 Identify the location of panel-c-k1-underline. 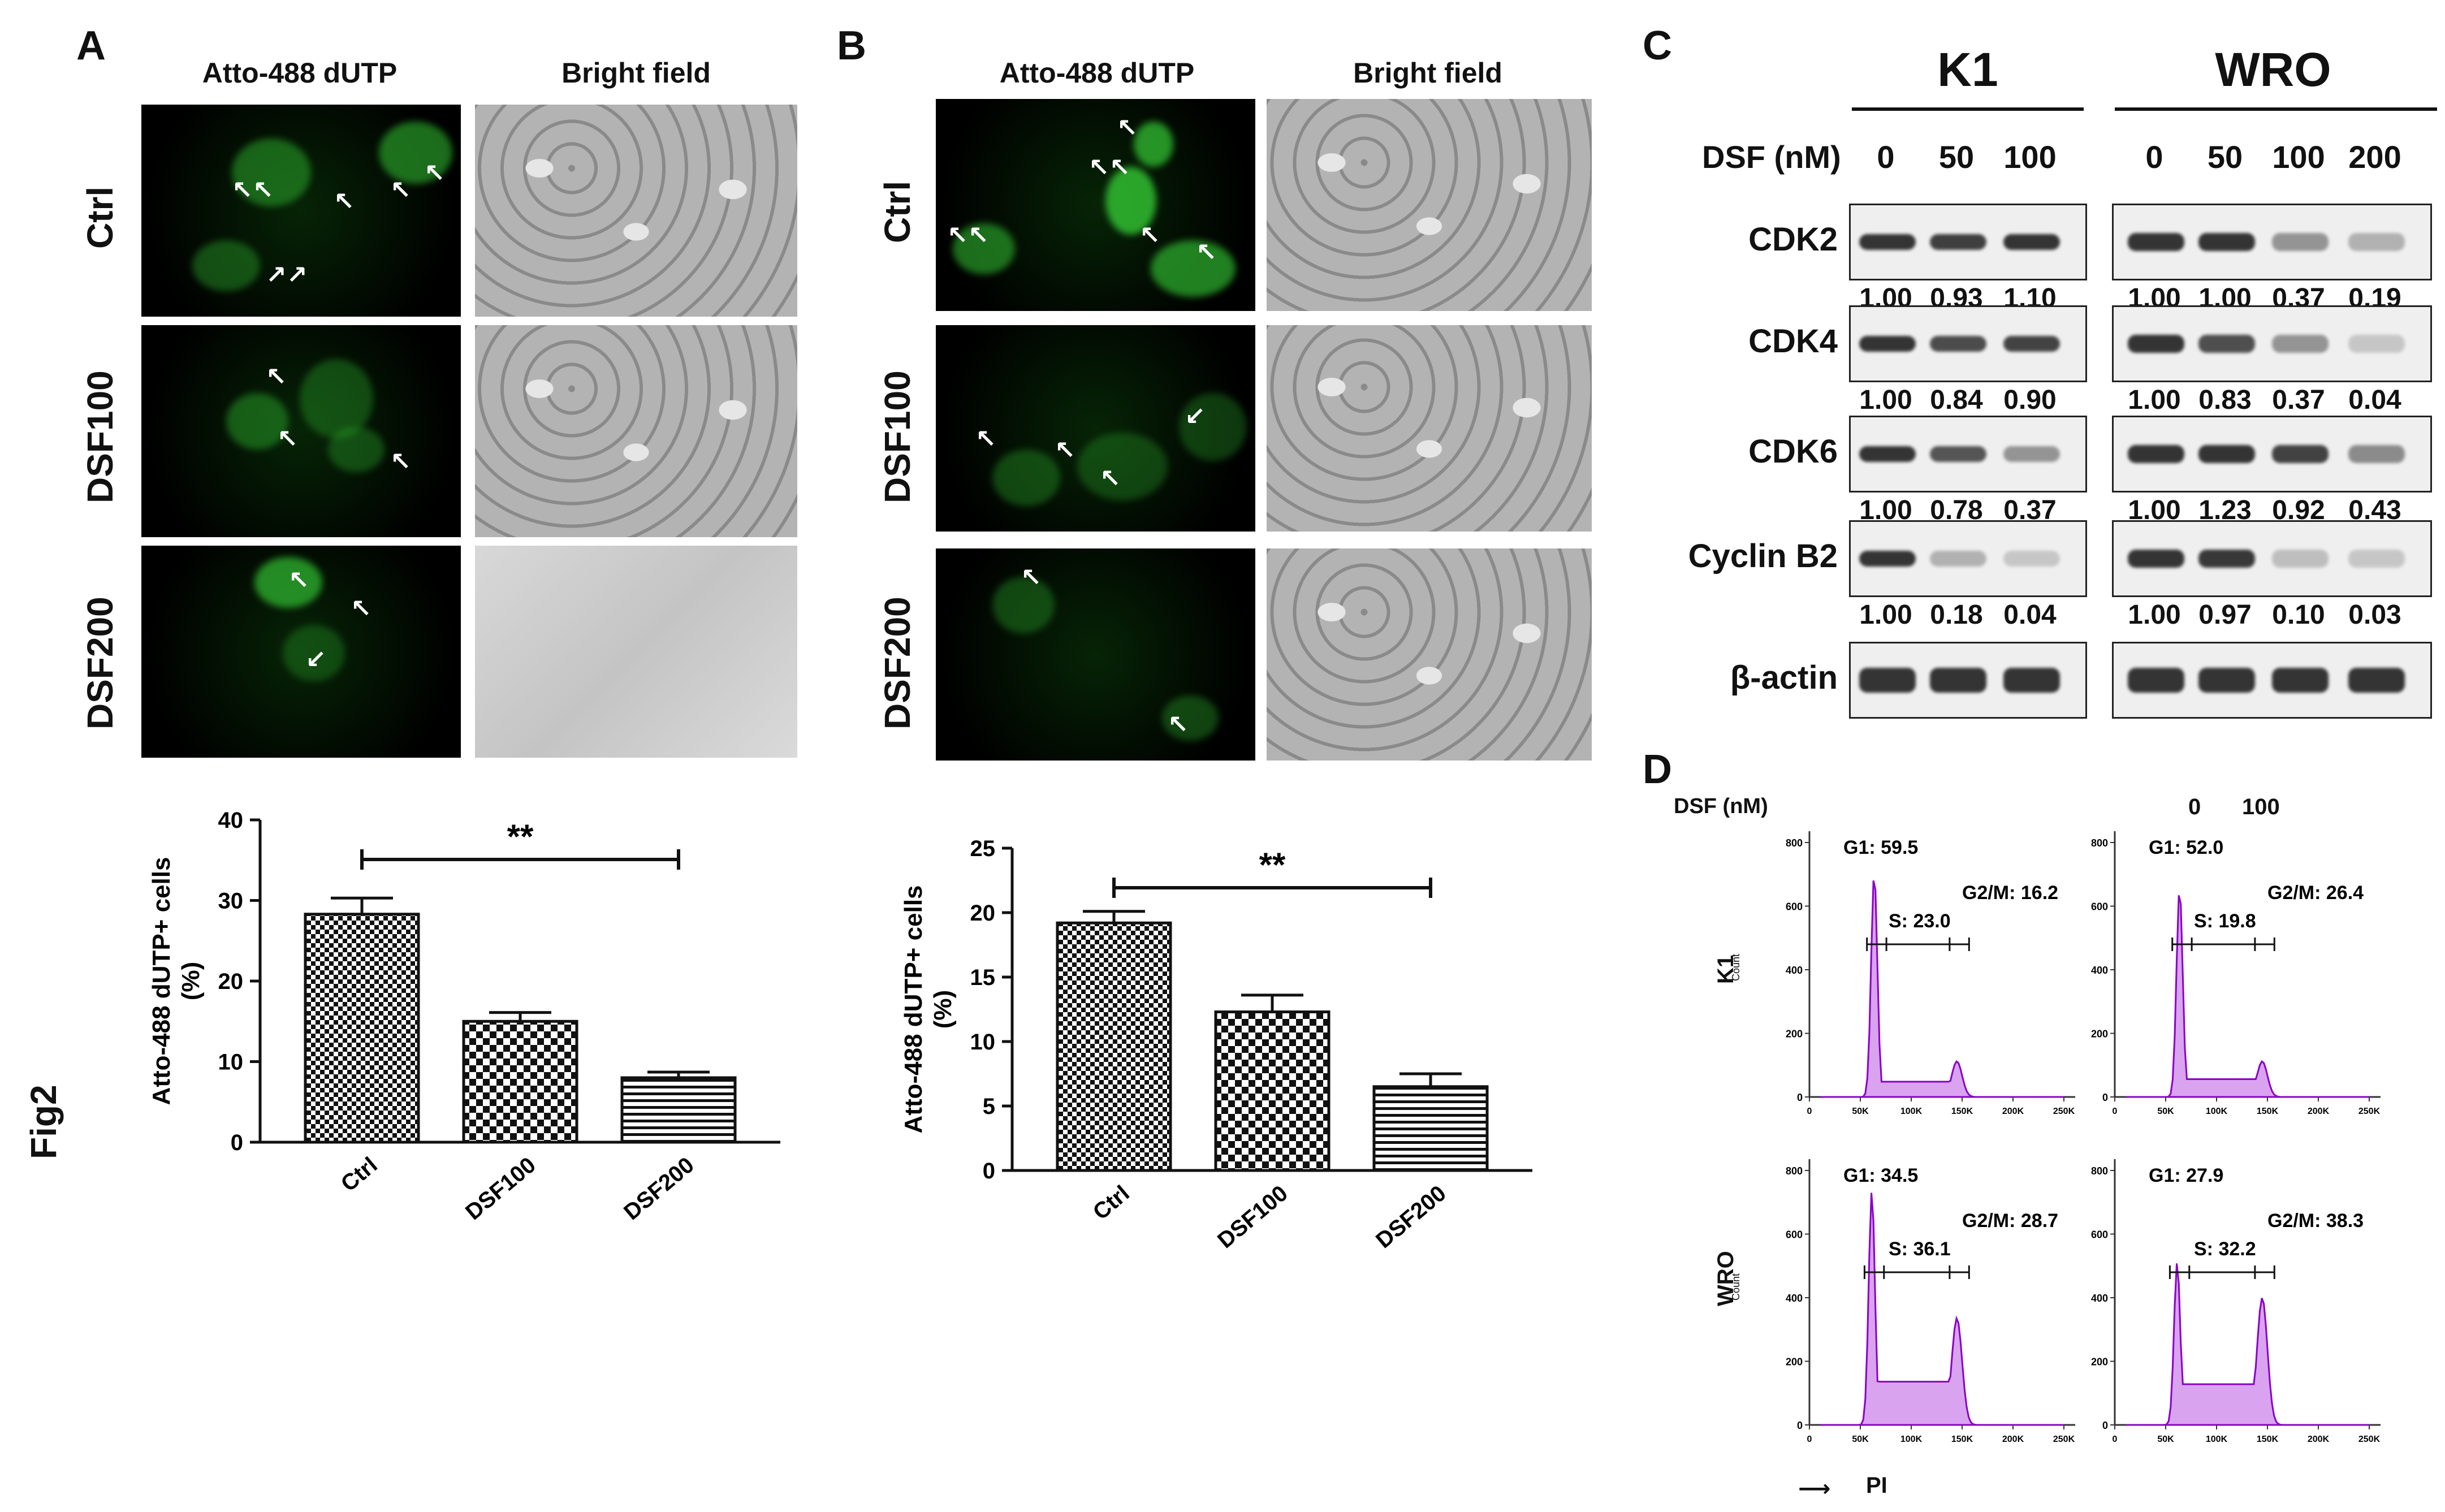
(1968, 109).